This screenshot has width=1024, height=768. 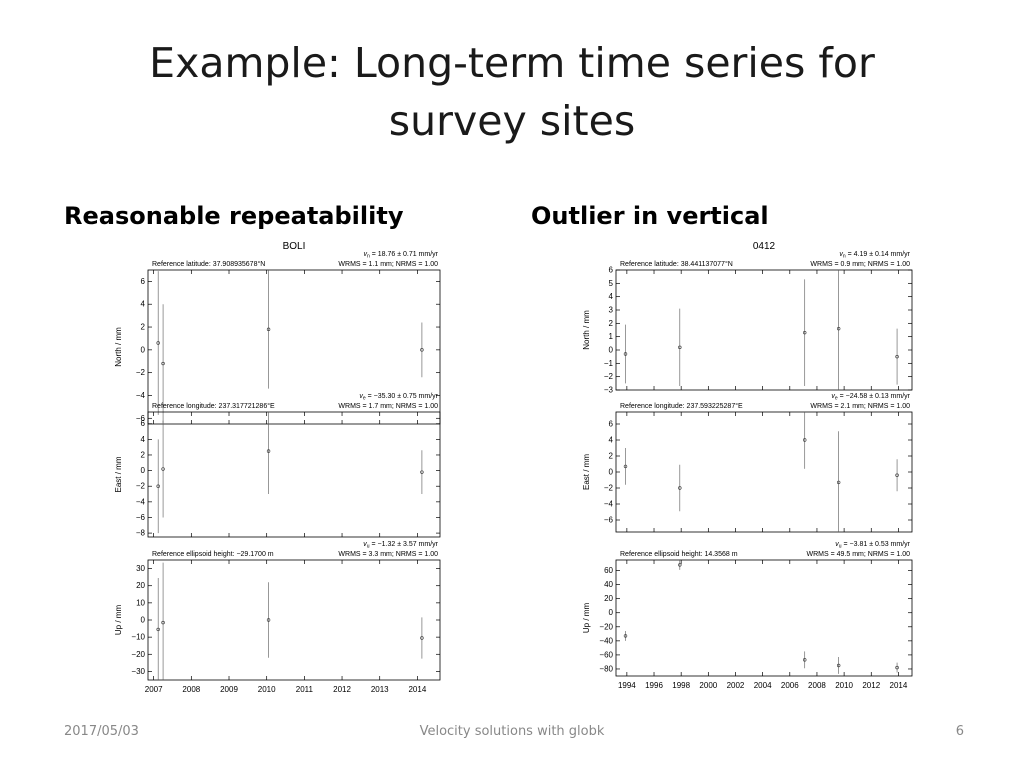 What do you see at coordinates (138, 671) in the screenshot?
I see `y-tick-label: −30` at bounding box center [138, 671].